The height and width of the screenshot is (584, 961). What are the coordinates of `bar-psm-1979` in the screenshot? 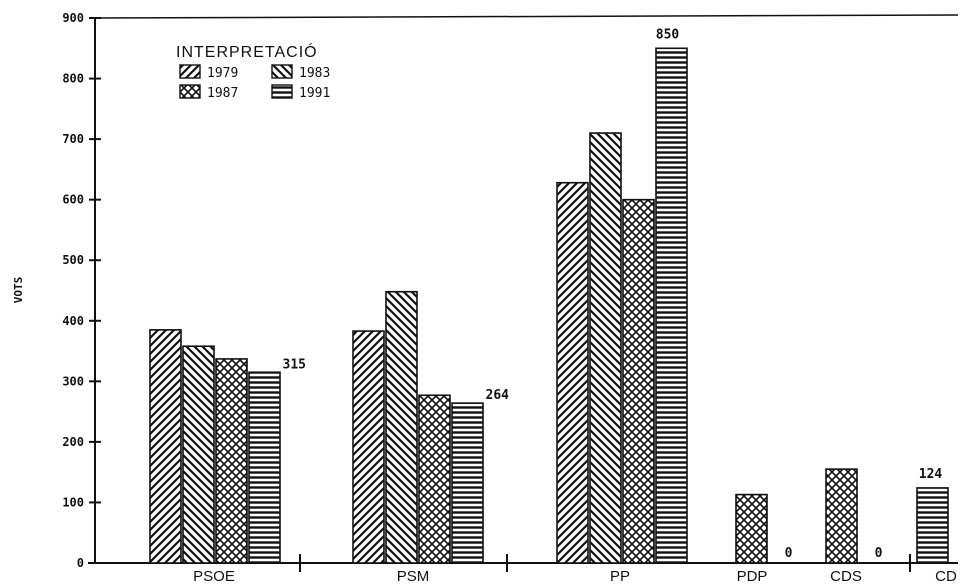 It's located at (368, 447).